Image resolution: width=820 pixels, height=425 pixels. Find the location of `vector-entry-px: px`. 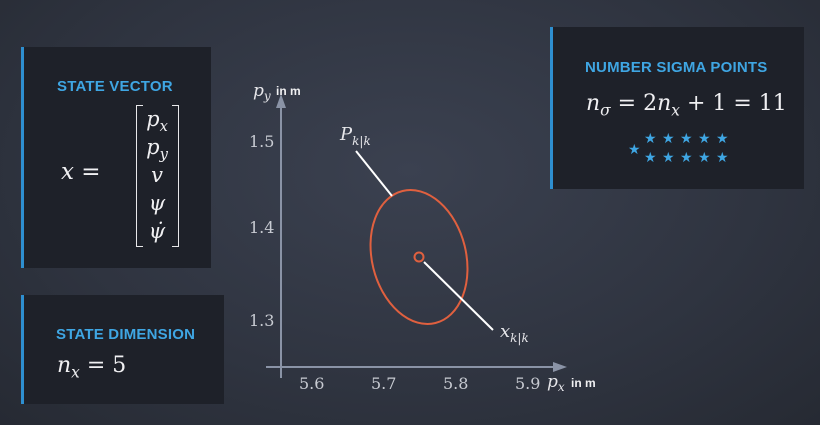

vector-entry-px: px is located at coordinates (157, 121).